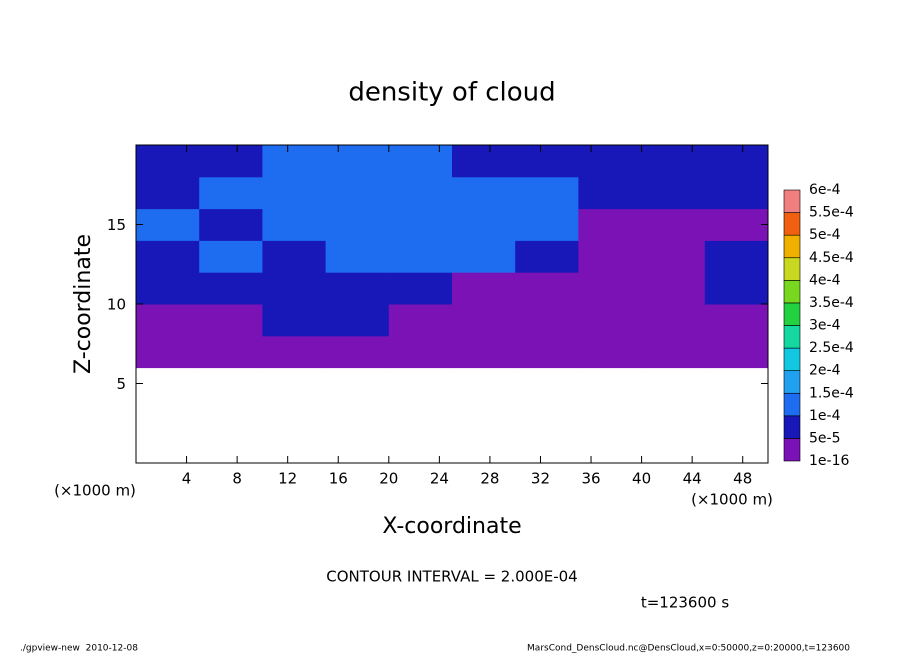 The image size is (904, 654). I want to click on colorbar-label: 5.5e-4, so click(831, 213).